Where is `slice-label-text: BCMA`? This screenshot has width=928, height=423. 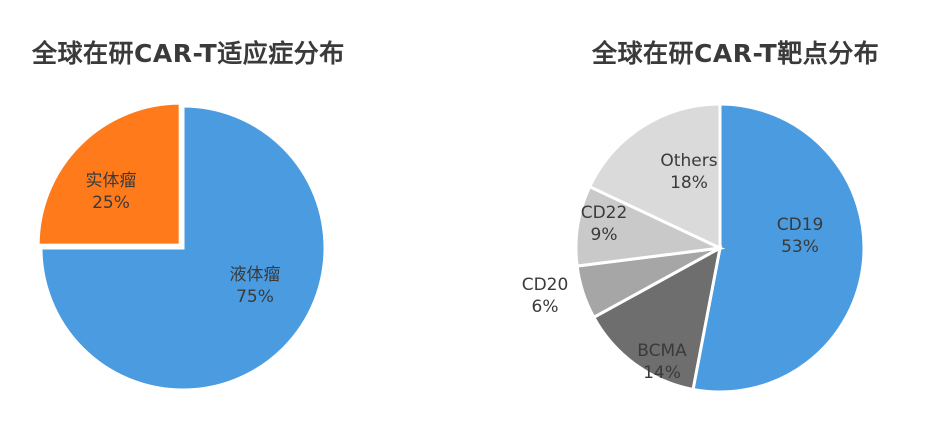 slice-label-text: BCMA is located at coordinates (662, 351).